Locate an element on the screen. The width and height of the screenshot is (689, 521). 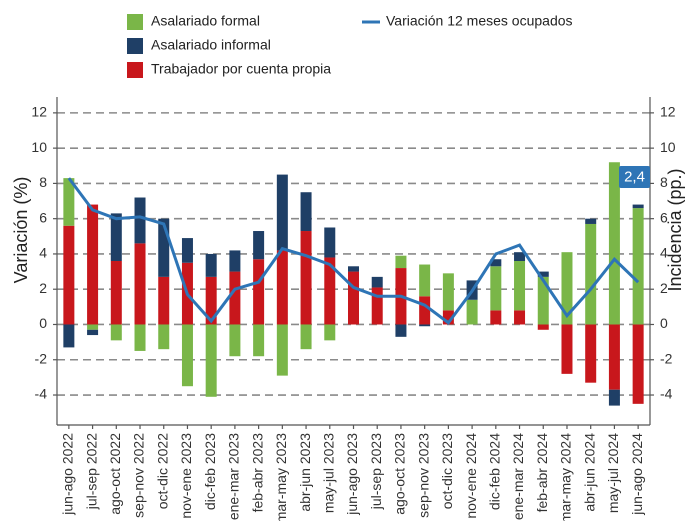
x-tick-label: mar-may 2024 is located at coordinates (566, 477).